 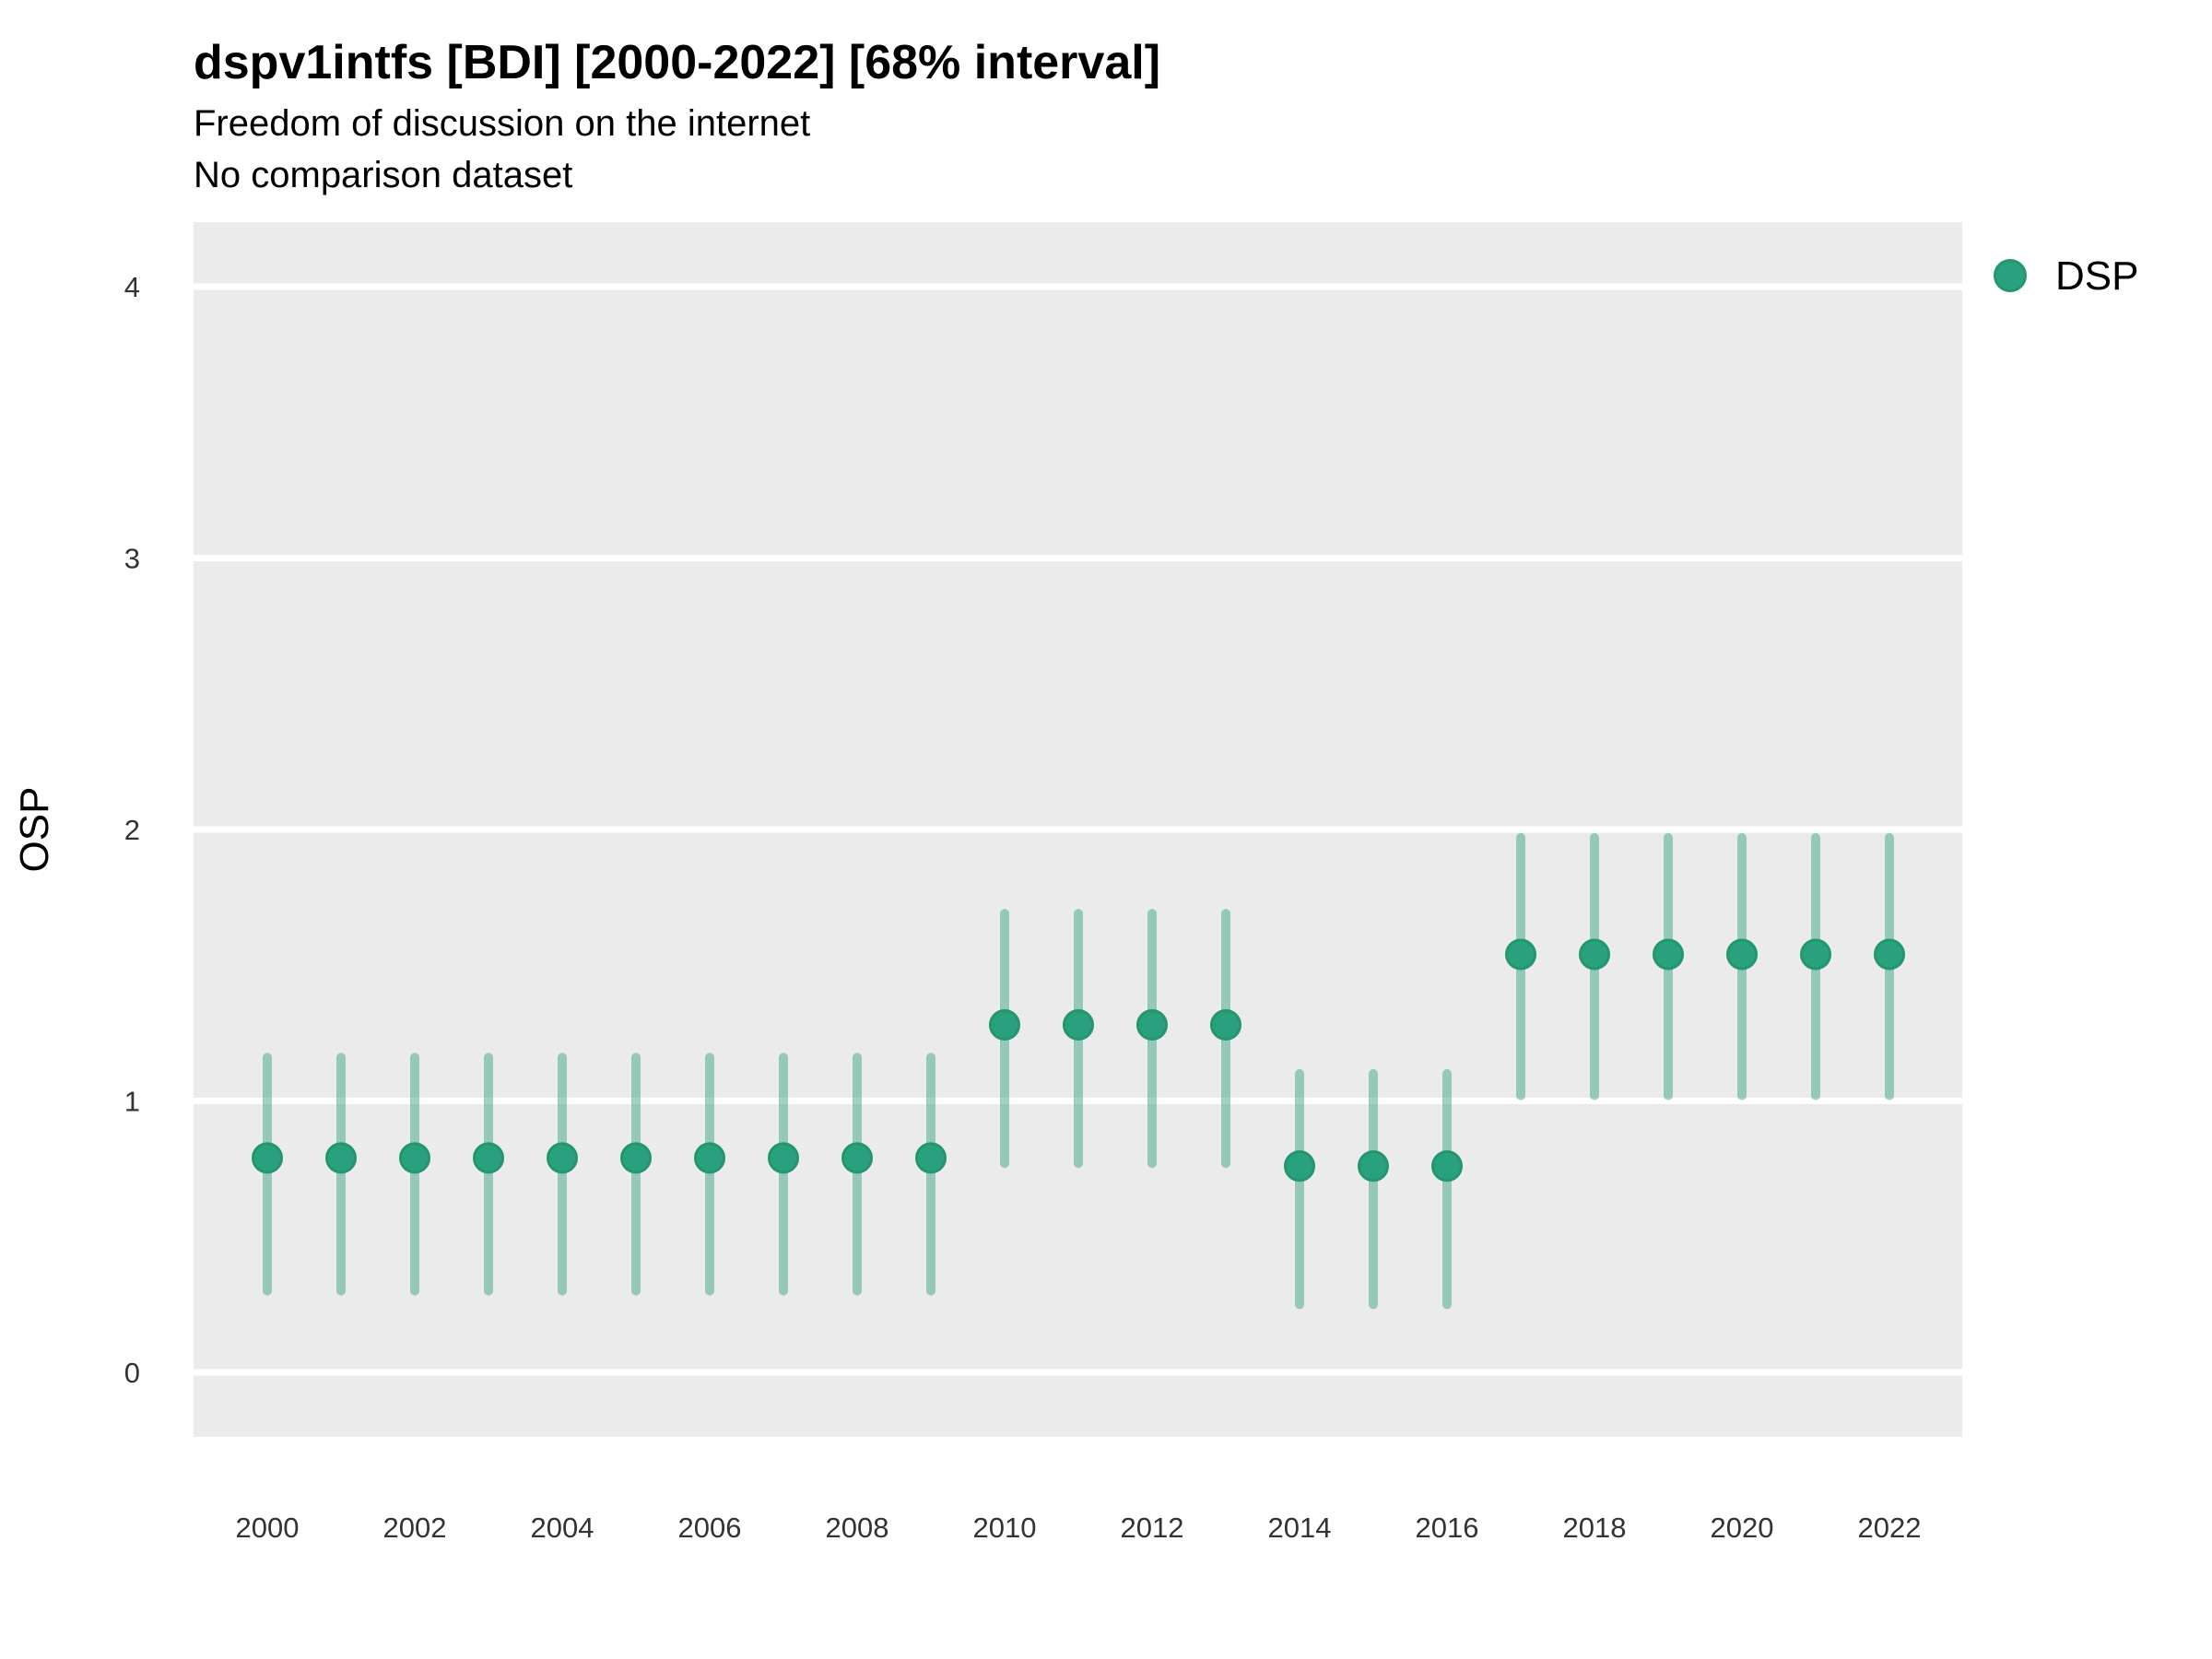 What do you see at coordinates (132, 1373) in the screenshot?
I see `y-tick-label-0: 0` at bounding box center [132, 1373].